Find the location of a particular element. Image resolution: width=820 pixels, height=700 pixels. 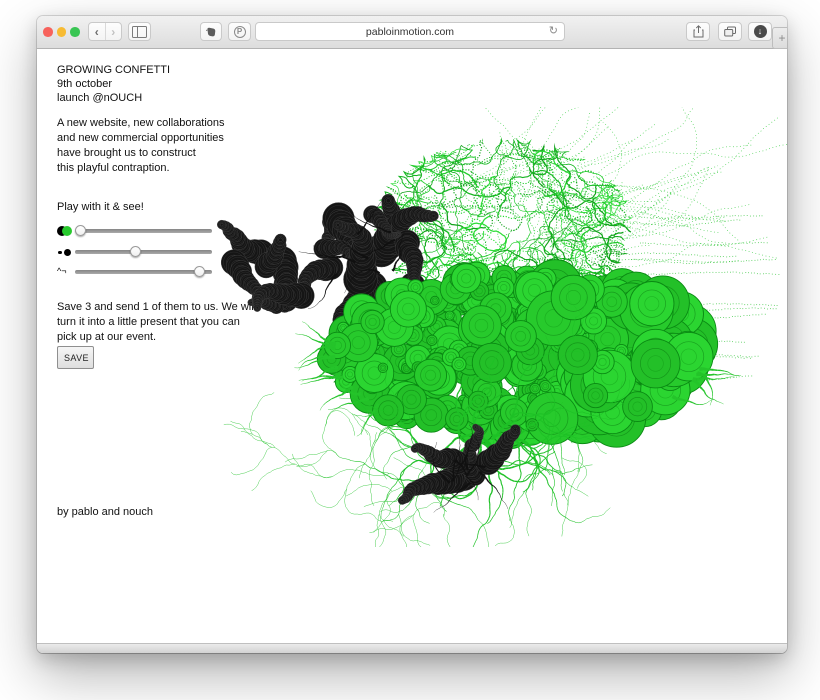

minimize-window-icon is located at coordinates (61, 32).